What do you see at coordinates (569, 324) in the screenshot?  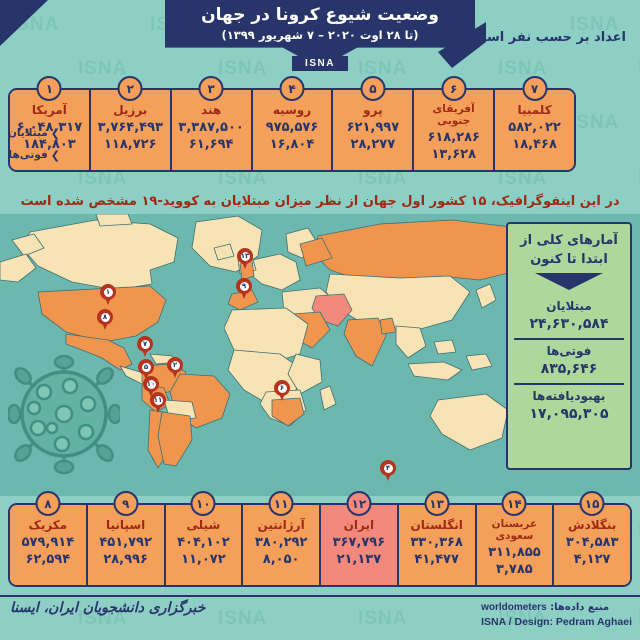 I see `total-stat-value: ۲۴,۶۳۰,۵۸۴` at bounding box center [569, 324].